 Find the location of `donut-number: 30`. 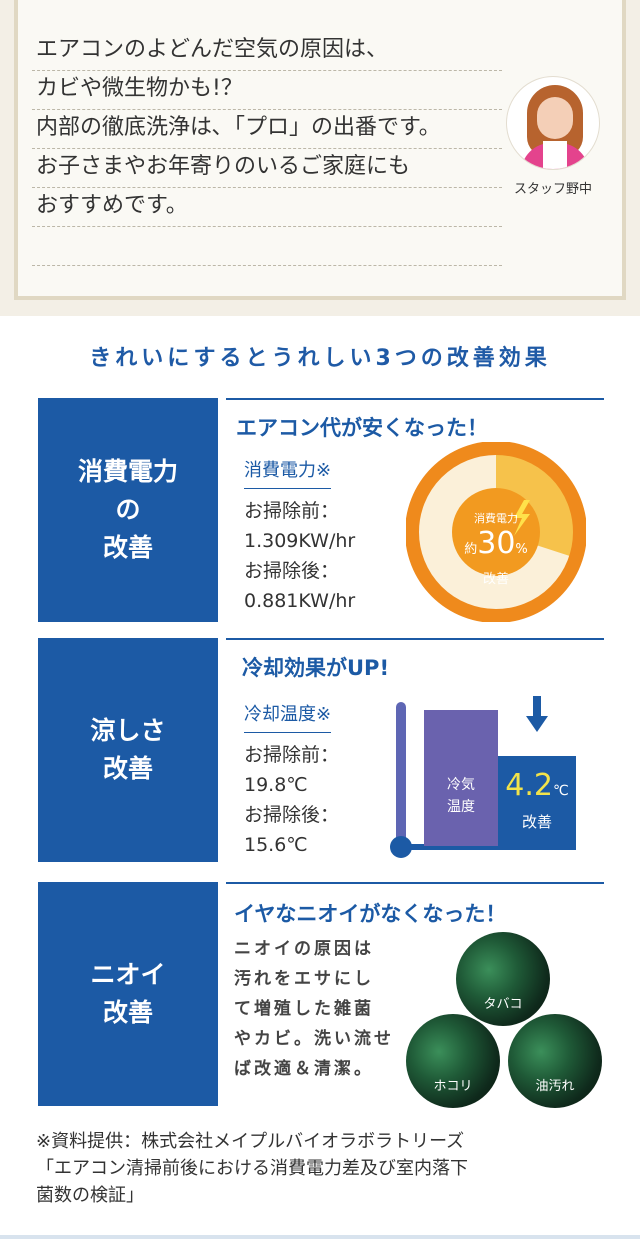

donut-number: 30 is located at coordinates (496, 543).